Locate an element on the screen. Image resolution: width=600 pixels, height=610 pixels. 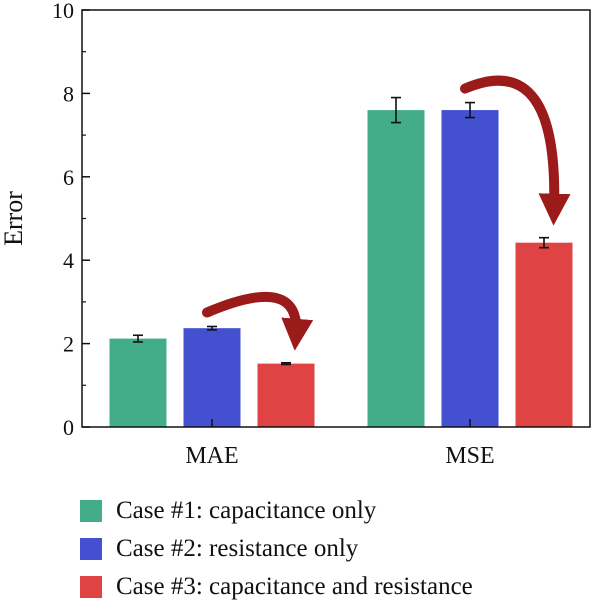
curved-arrow-mae is located at coordinates (258, 321).